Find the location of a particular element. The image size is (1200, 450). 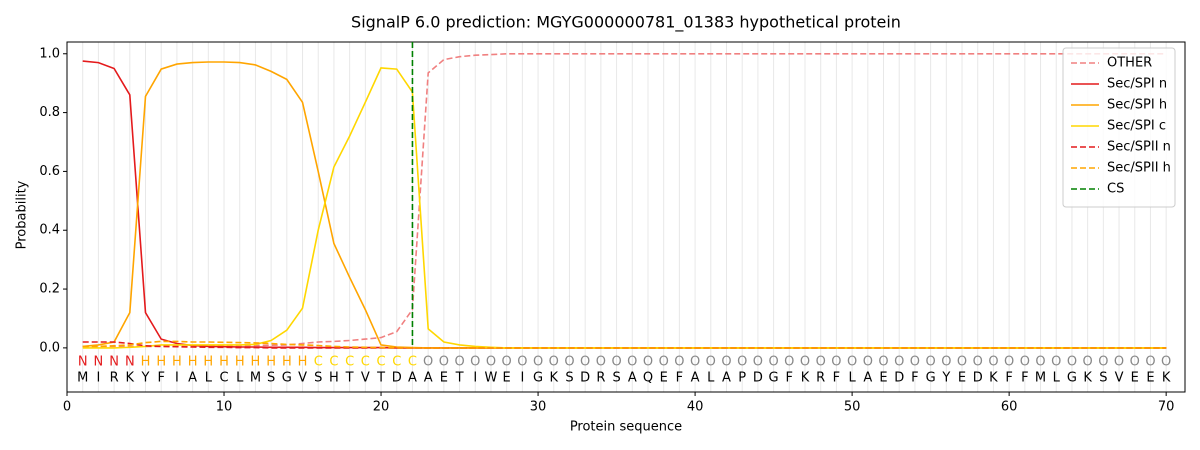

residue-label: Q is located at coordinates (648, 377).